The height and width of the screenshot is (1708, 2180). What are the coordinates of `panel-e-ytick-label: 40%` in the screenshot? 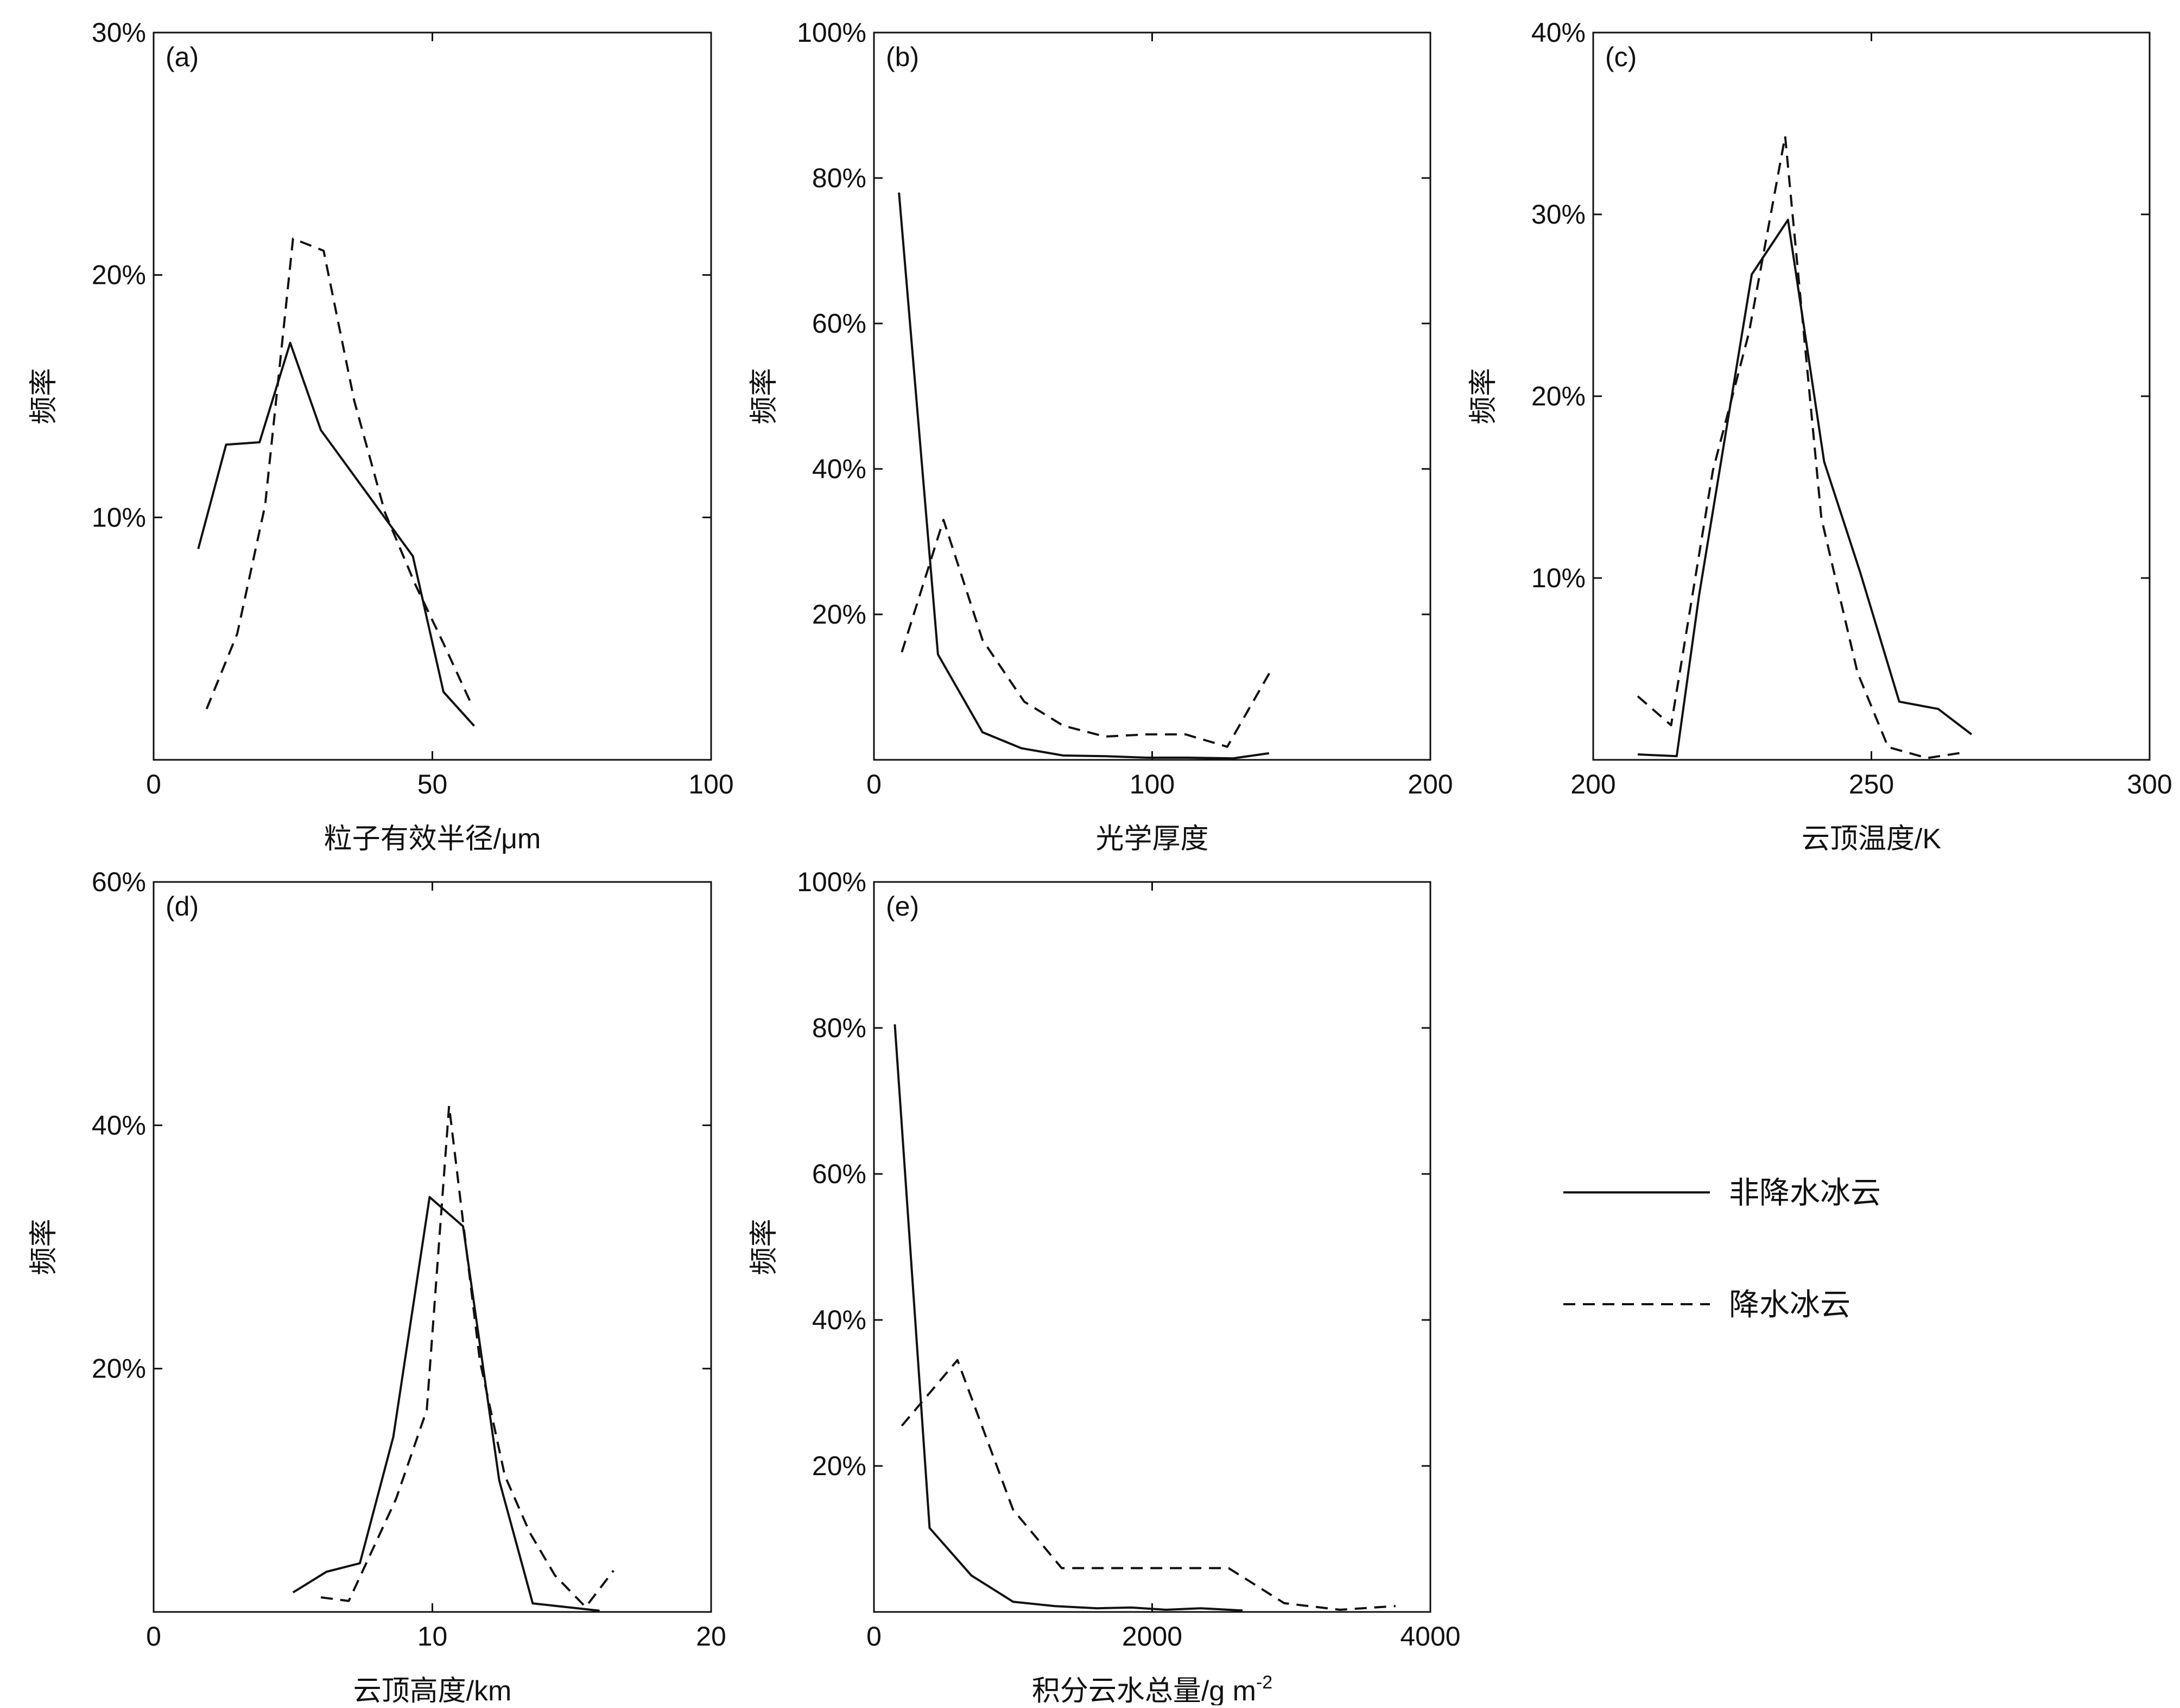 It's located at (839, 1320).